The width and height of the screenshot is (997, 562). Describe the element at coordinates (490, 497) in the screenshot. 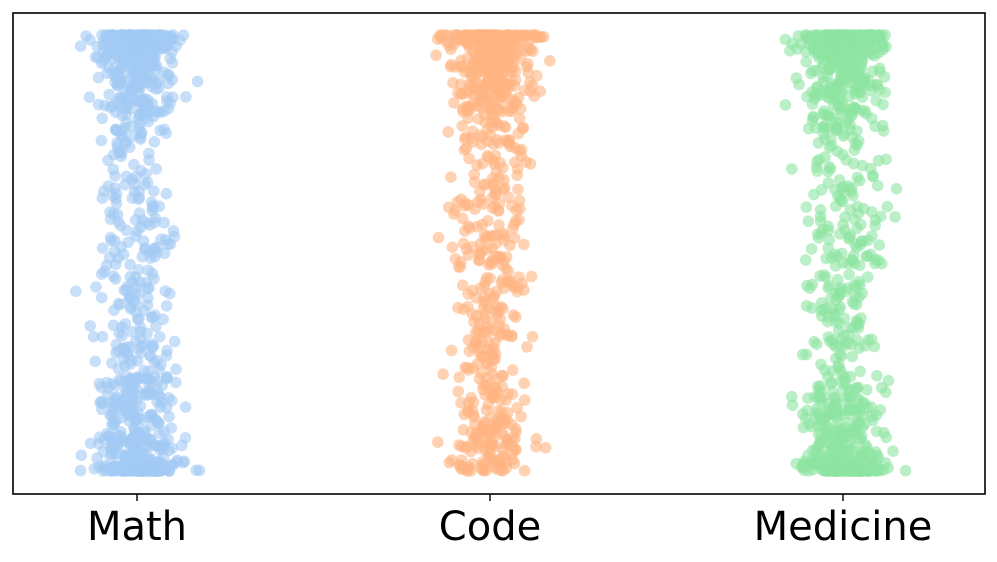

I see `x-ticks` at that location.